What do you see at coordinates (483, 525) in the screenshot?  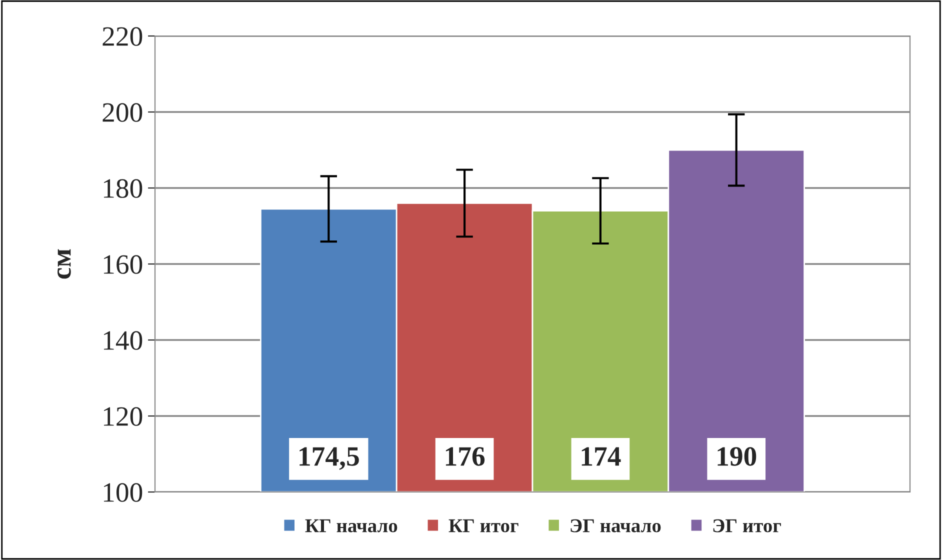 I see `legend-label: КГ итог` at bounding box center [483, 525].